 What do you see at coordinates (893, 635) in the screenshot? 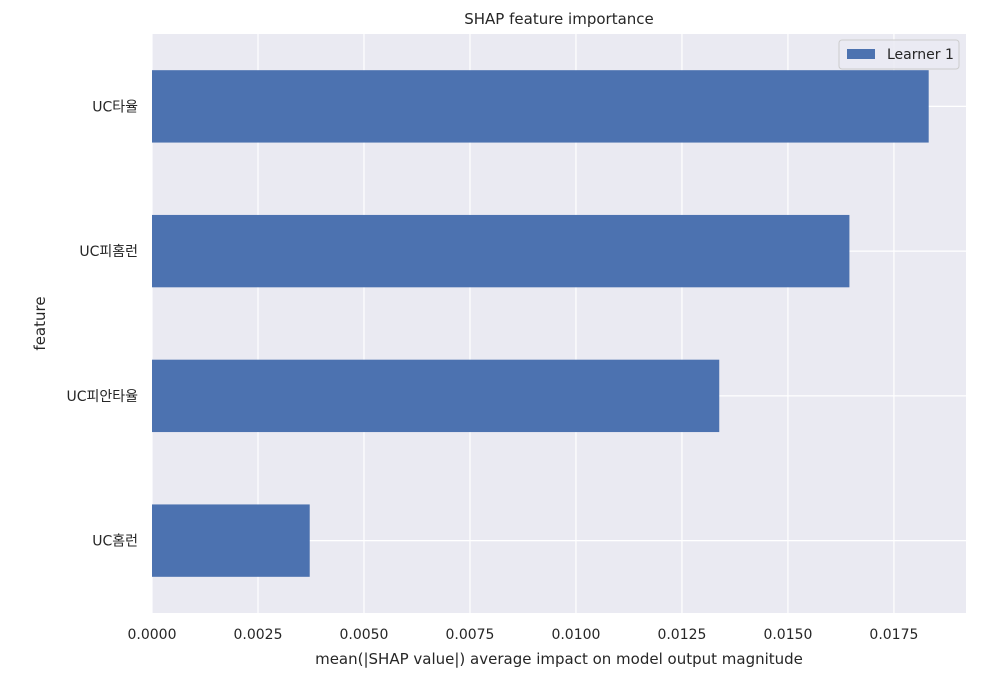
I see `x-tick-label: 0.0175` at bounding box center [893, 635].